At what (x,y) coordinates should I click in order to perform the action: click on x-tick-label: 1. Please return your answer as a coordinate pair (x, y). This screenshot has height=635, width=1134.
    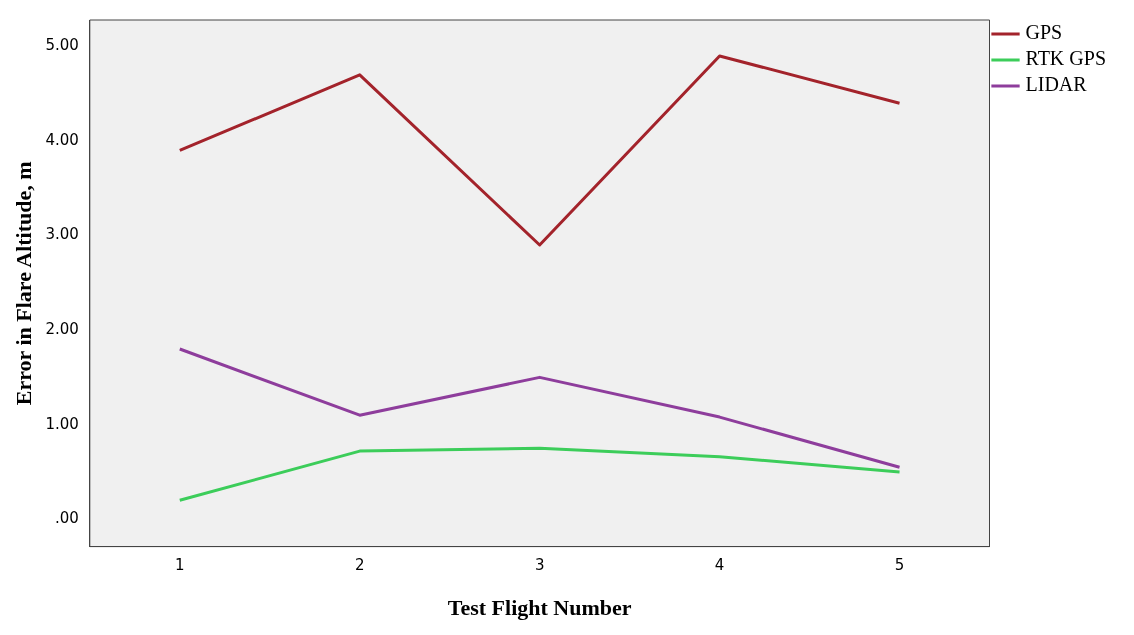
    Looking at the image, I should click on (180, 565).